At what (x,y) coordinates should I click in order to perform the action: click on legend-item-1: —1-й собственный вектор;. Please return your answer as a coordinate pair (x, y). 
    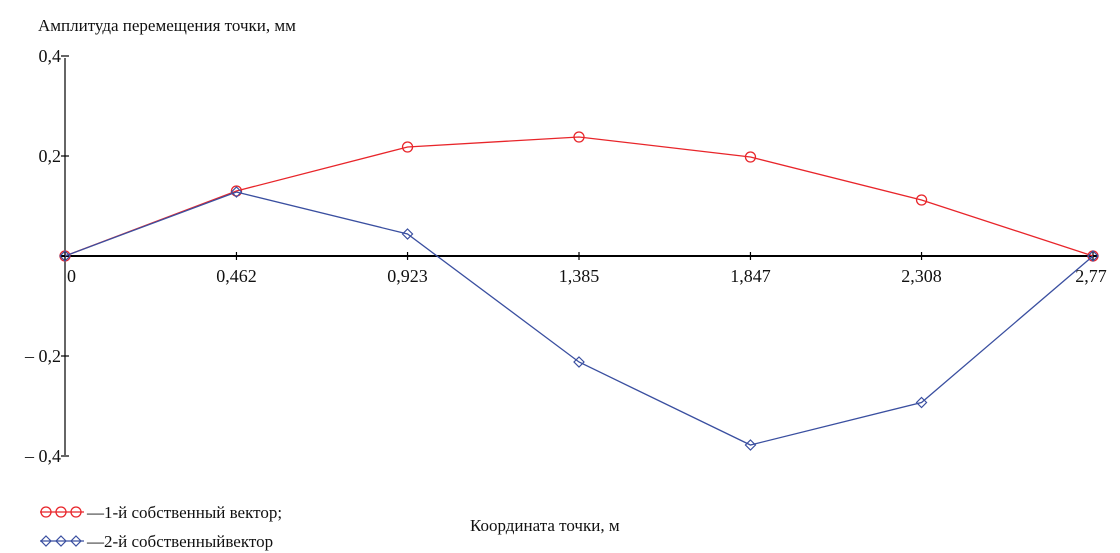
    Looking at the image, I should click on (161, 512).